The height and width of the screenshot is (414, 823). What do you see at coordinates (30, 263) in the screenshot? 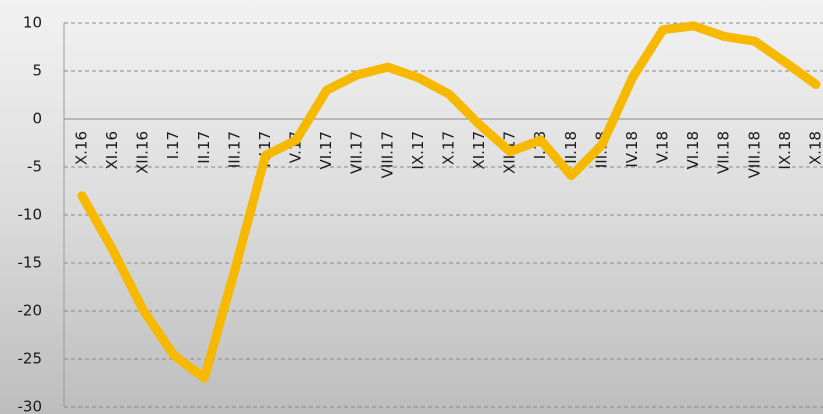
I see `y-tick-label: -15` at bounding box center [30, 263].